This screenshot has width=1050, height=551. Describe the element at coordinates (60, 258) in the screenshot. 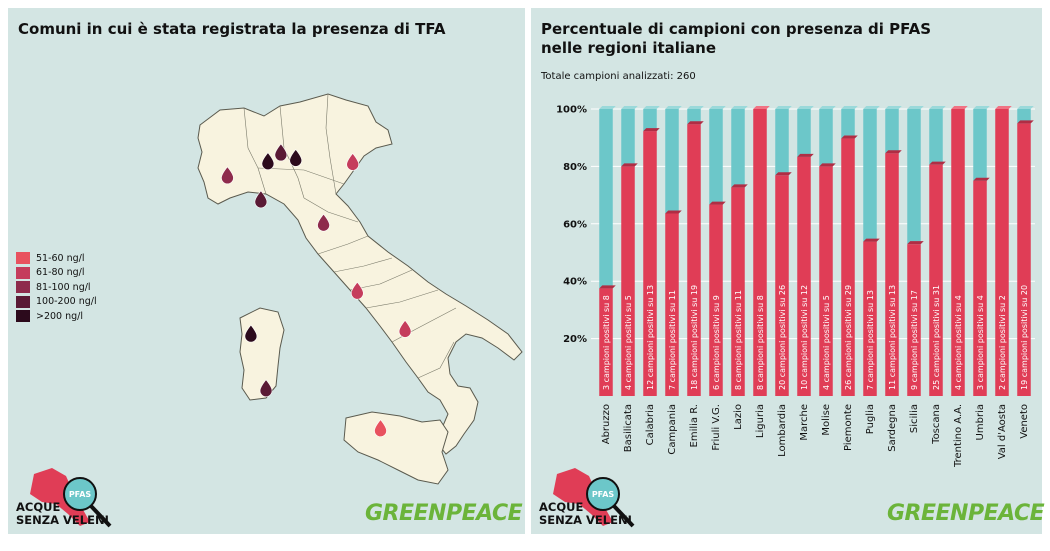

I see `legend-label: 51-60 ng/l` at that location.